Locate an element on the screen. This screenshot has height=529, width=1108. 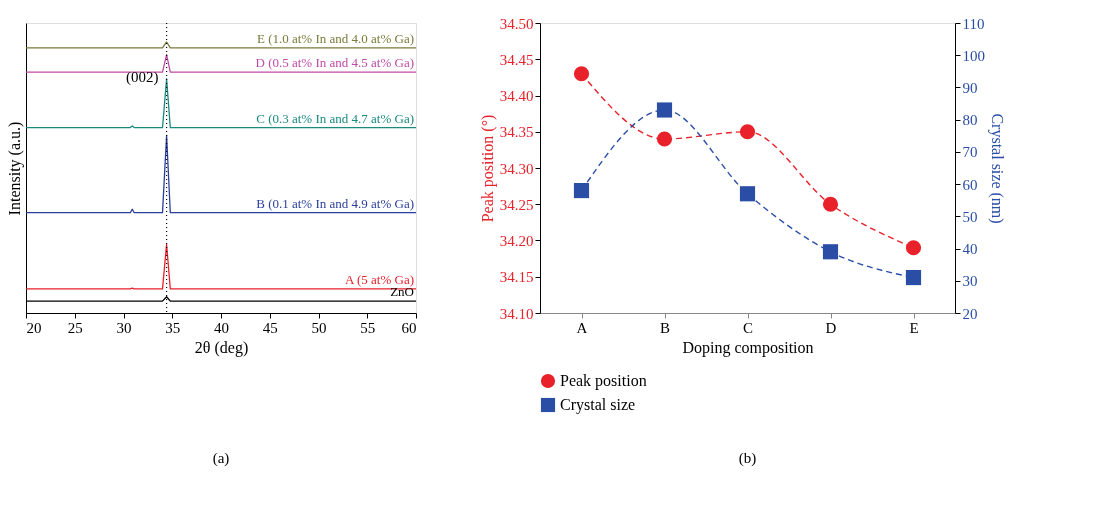
annotation: (002) is located at coordinates (142, 78).